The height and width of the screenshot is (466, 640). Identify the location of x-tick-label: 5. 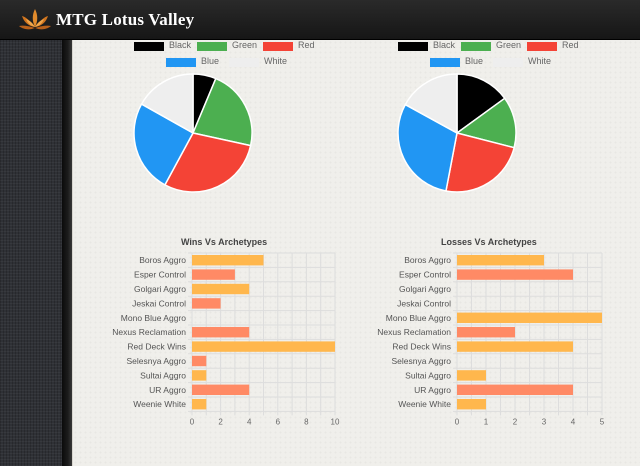
(602, 421).